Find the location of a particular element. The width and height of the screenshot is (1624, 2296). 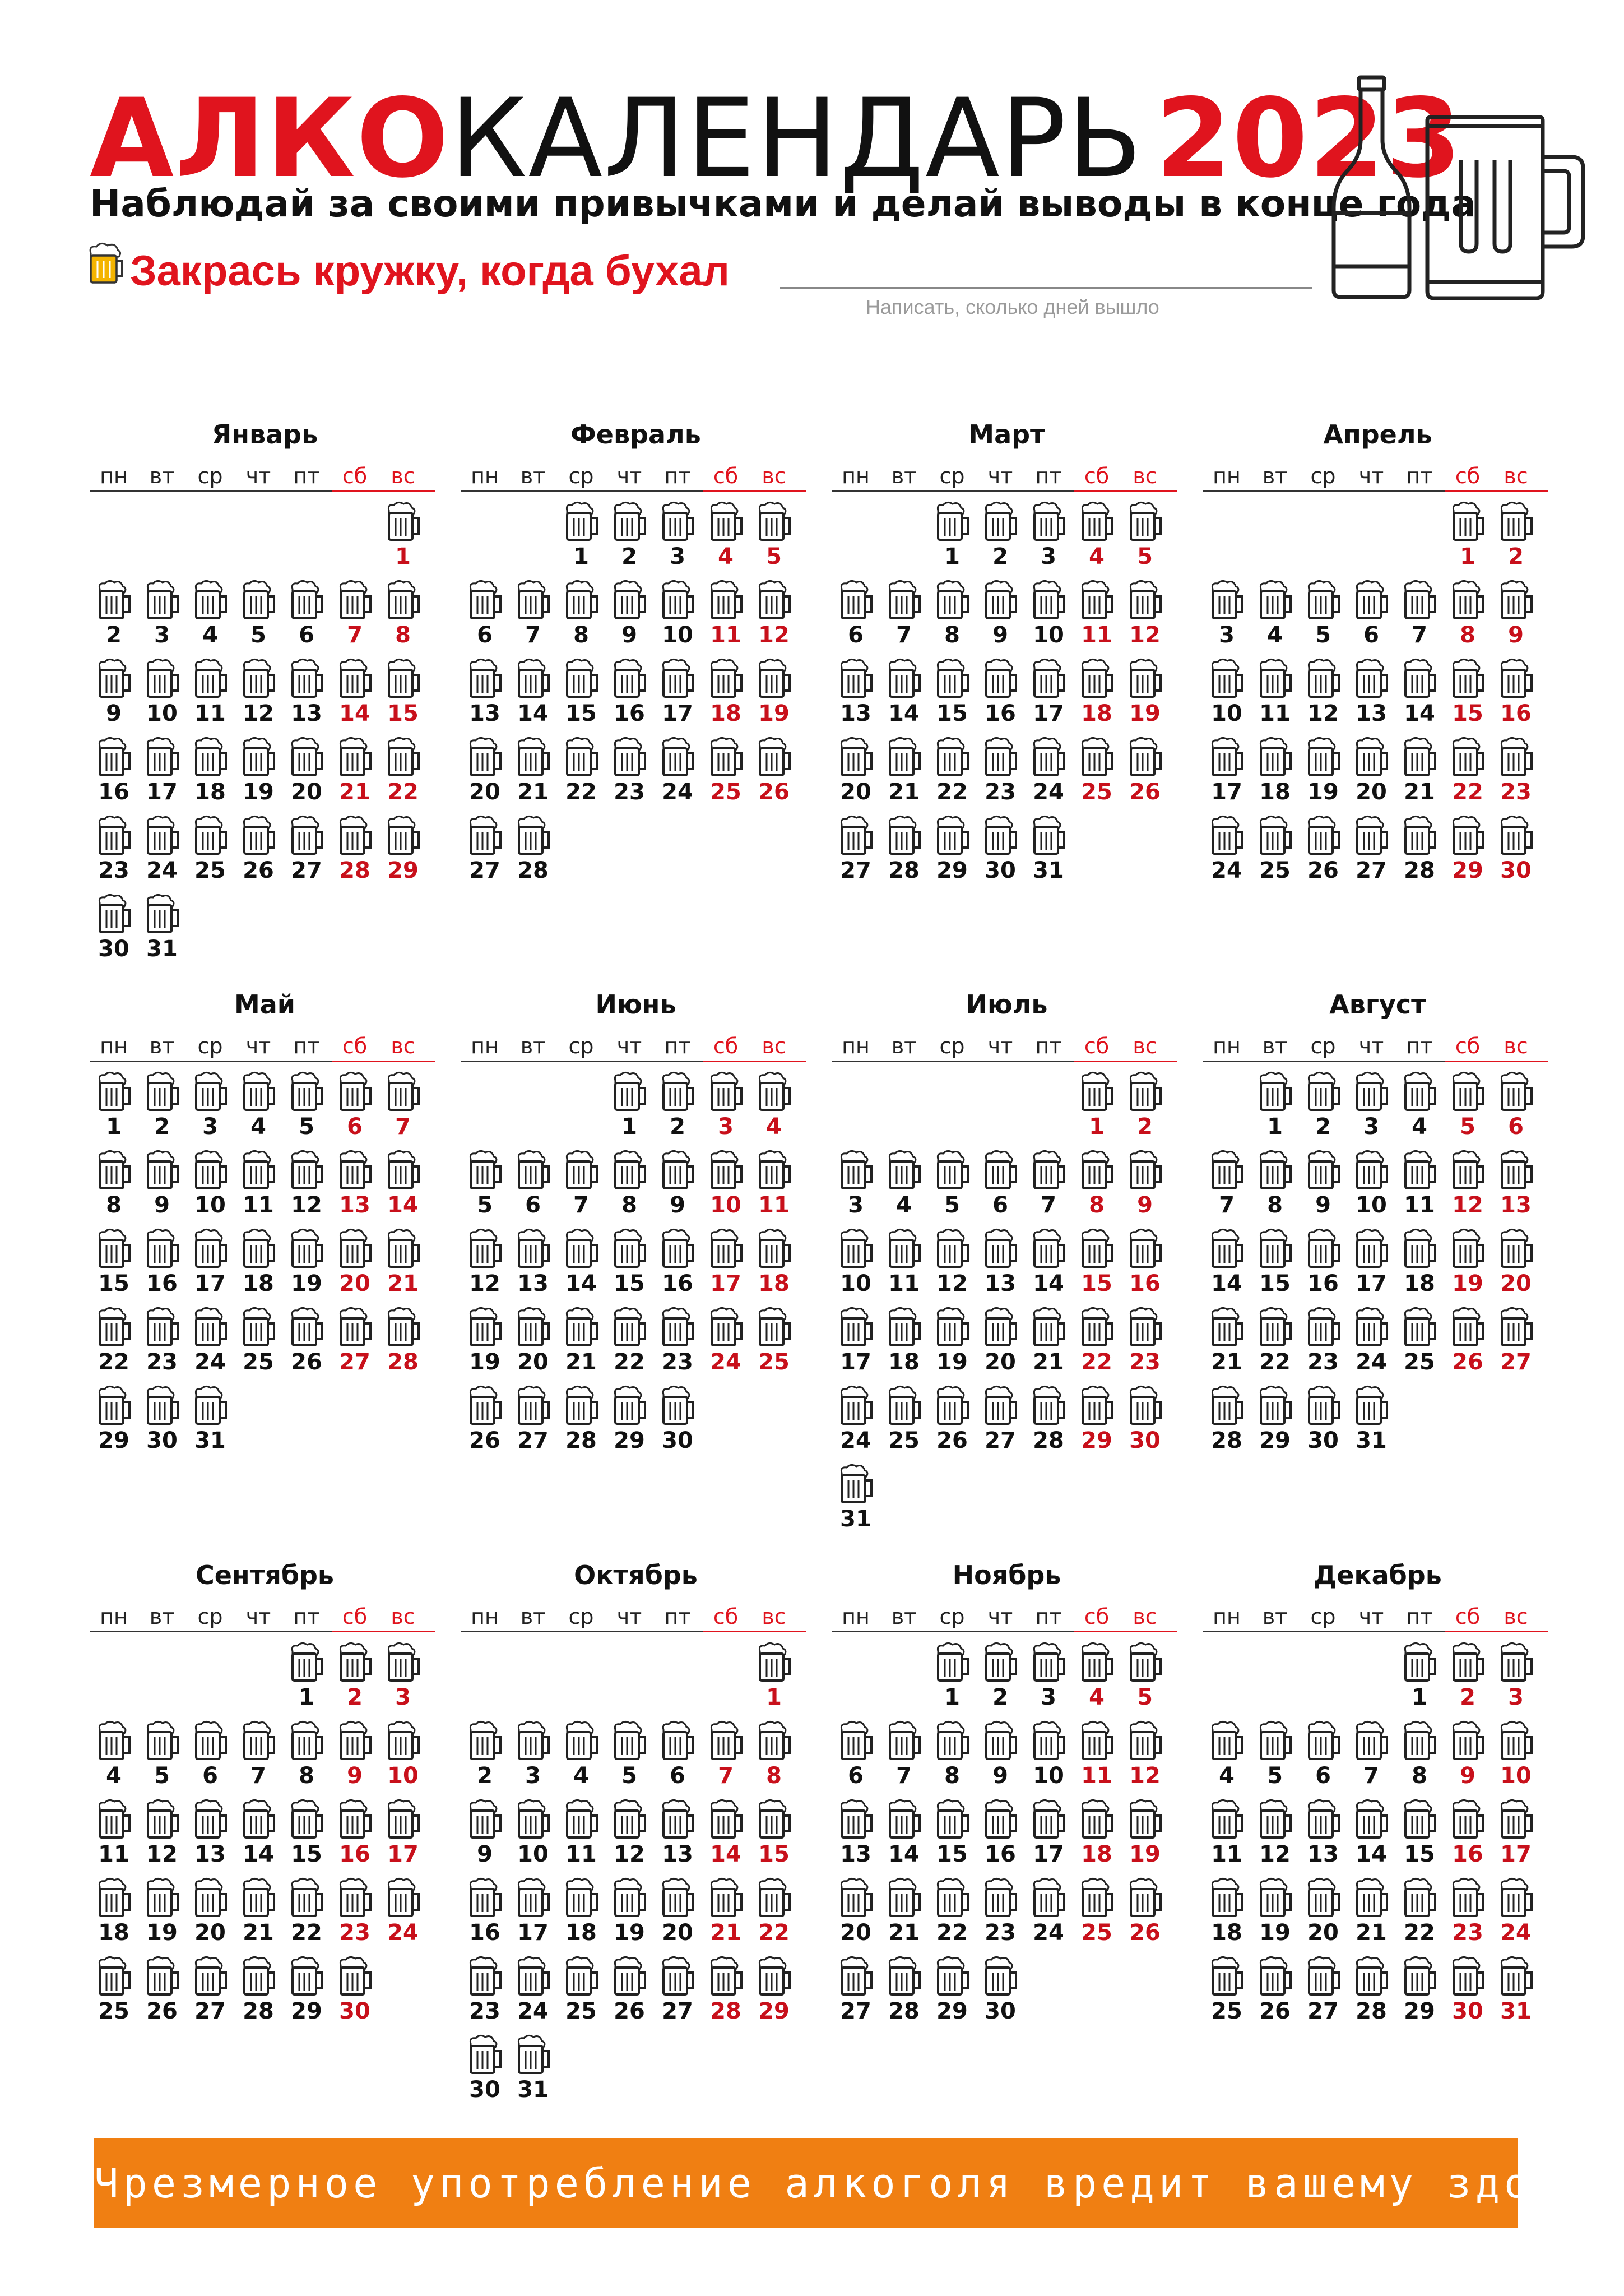

day-cell: 13 is located at coordinates (856, 697).